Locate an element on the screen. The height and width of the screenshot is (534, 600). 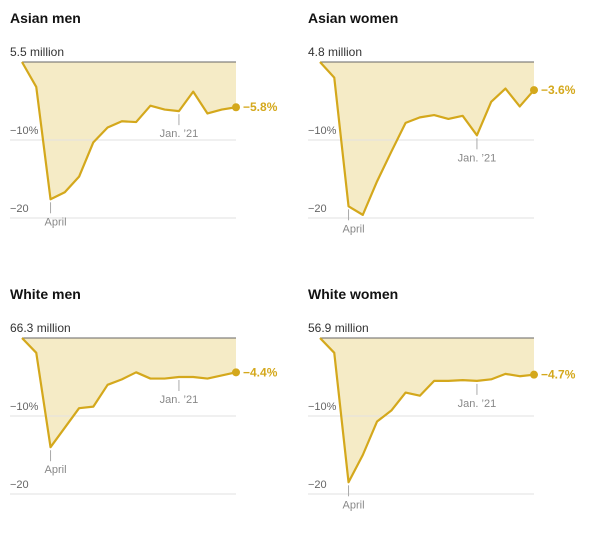
value-label: −4.7% is located at coordinates (558, 375).